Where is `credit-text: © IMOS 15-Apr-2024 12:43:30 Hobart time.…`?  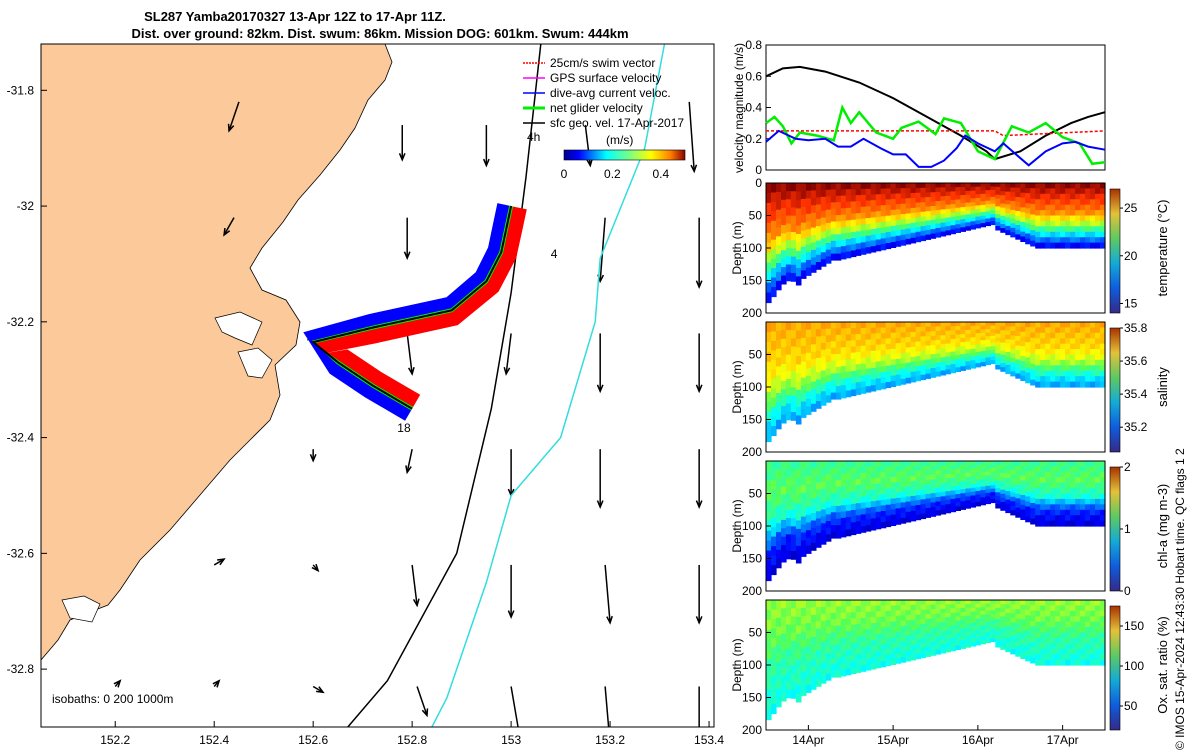 credit-text: © IMOS 15-Apr-2024 12:43:30 Hobart time.… is located at coordinates (1180, 599).